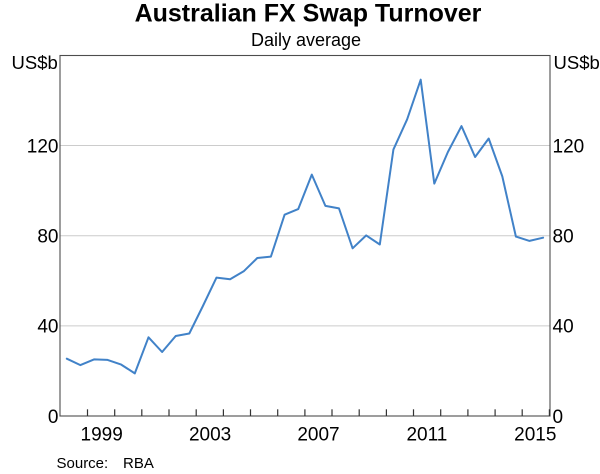 Image resolution: width=600 pixels, height=474 pixels. I want to click on svg-text: Source:, so click(83, 463).